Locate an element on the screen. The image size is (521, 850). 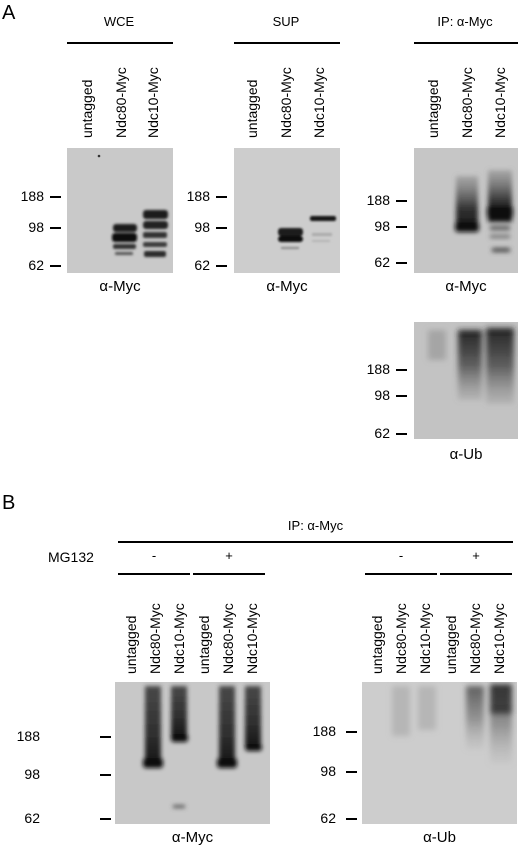
panel-label-b: B is located at coordinates (9, 503).